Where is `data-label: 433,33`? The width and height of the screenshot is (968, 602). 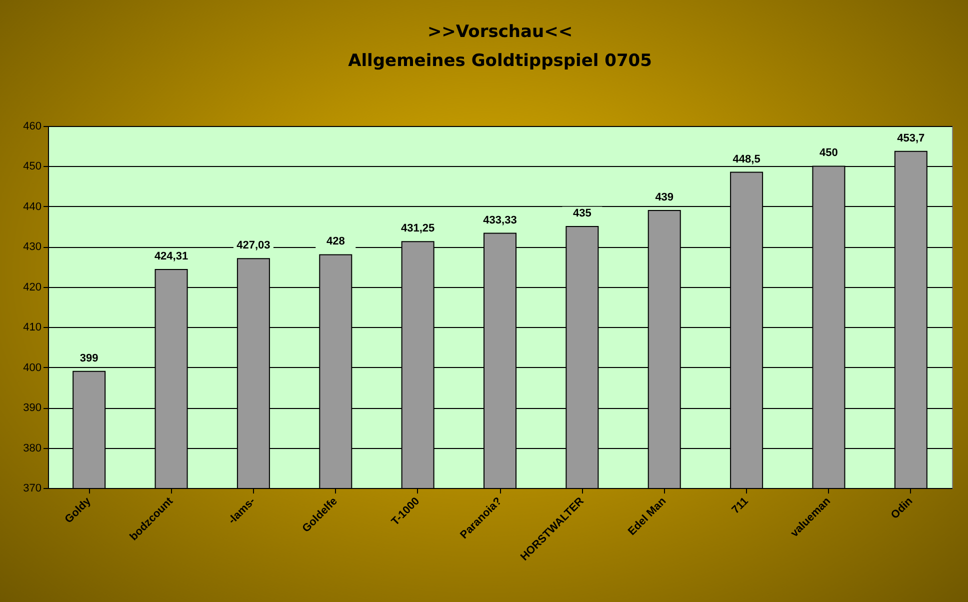
data-label: 433,33 is located at coordinates (500, 220).